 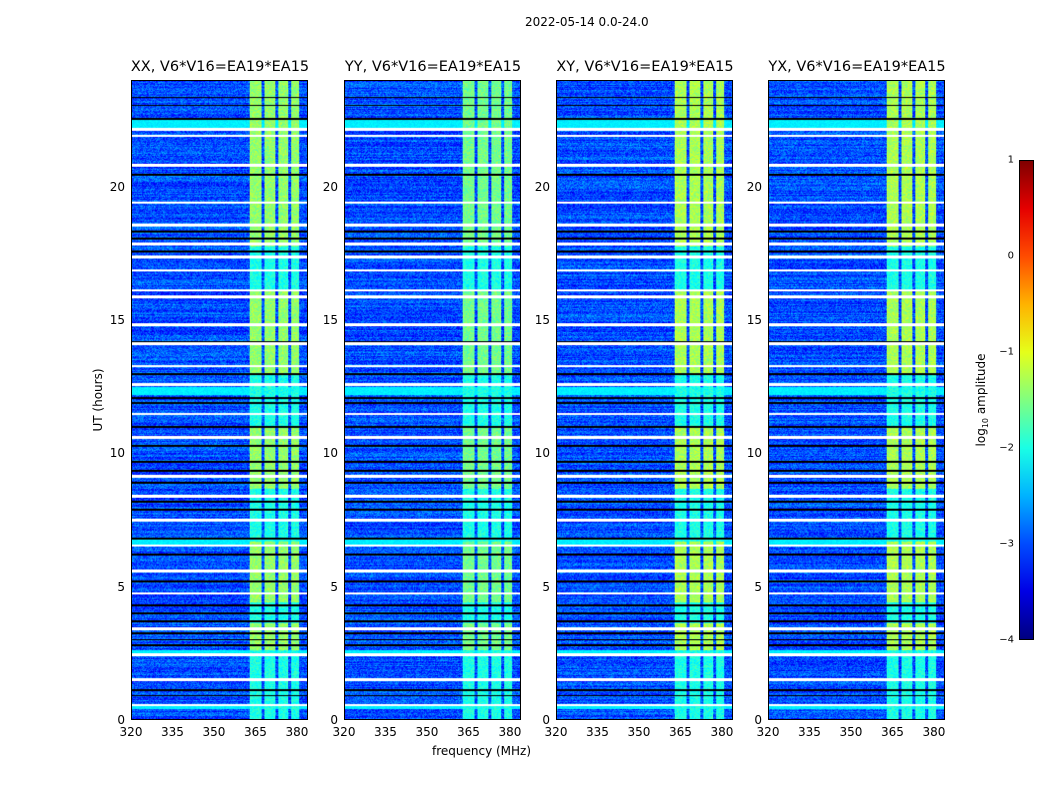 What do you see at coordinates (1010, 160) in the screenshot?
I see `colorbar-tick-label: 1` at bounding box center [1010, 160].